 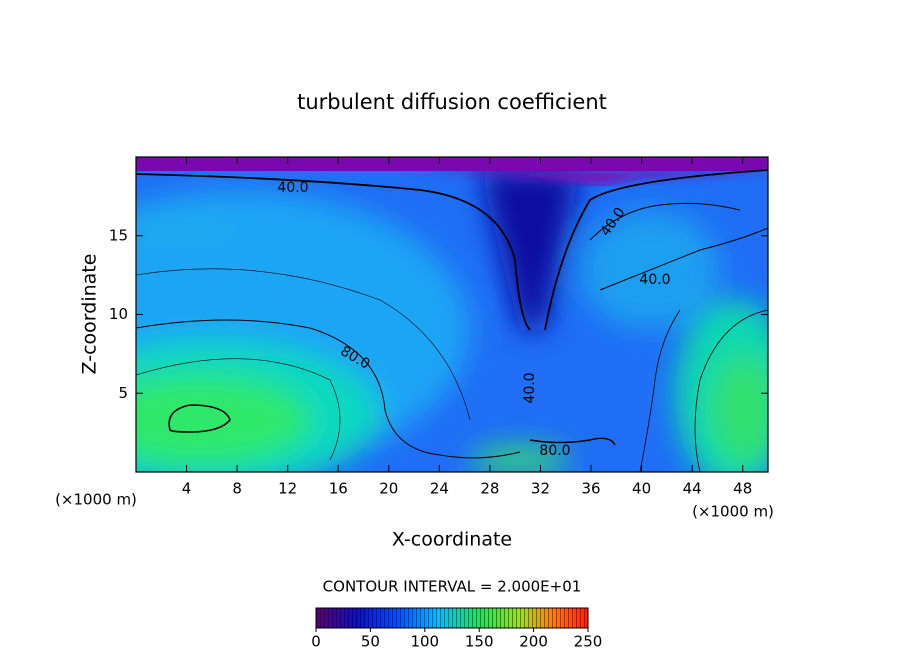 I want to click on y-tick-label: 10, so click(x=118, y=314).